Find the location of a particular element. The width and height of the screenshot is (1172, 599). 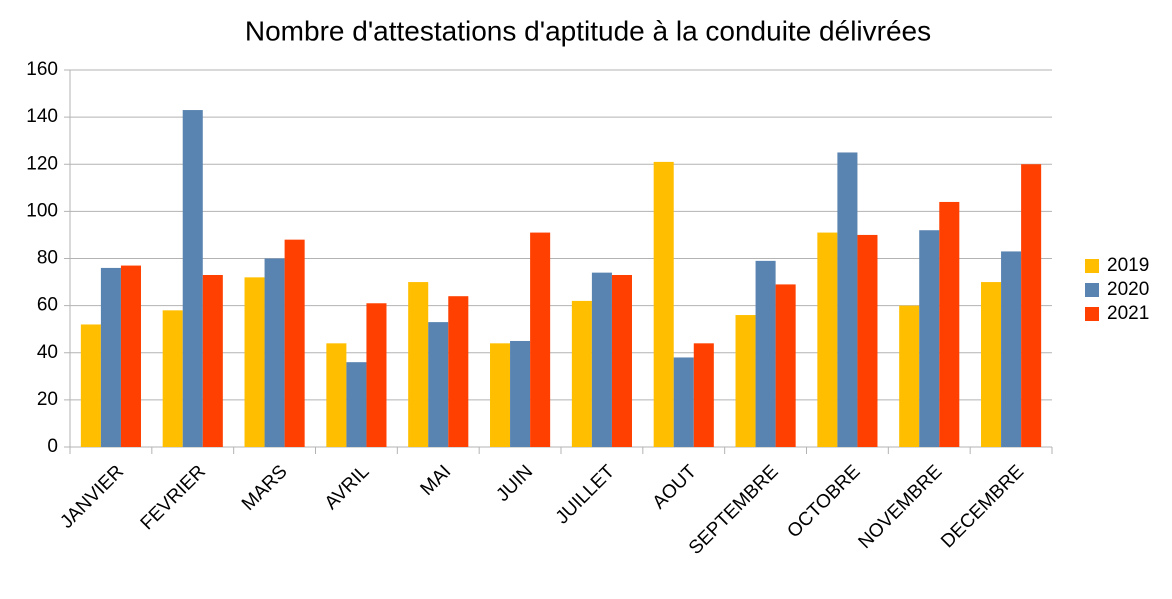

x-tick-label: JUILLET is located at coordinates (585, 494).